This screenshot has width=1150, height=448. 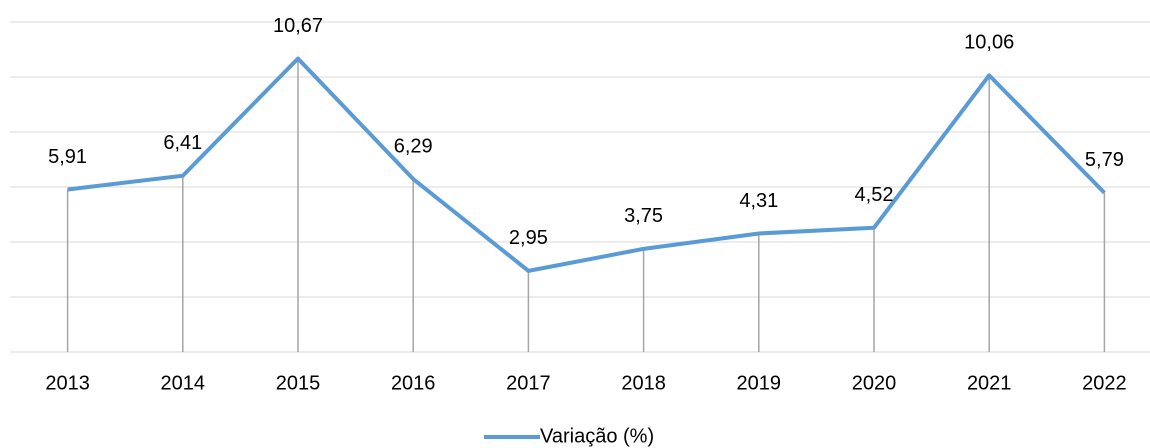 I want to click on x-tick-label: 2022, so click(x=1104, y=383).